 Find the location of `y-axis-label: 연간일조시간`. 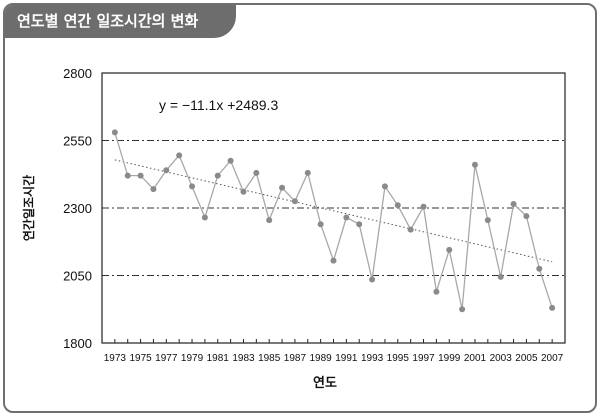

y-axis-label: 연간일조시간 is located at coordinates (28, 208).